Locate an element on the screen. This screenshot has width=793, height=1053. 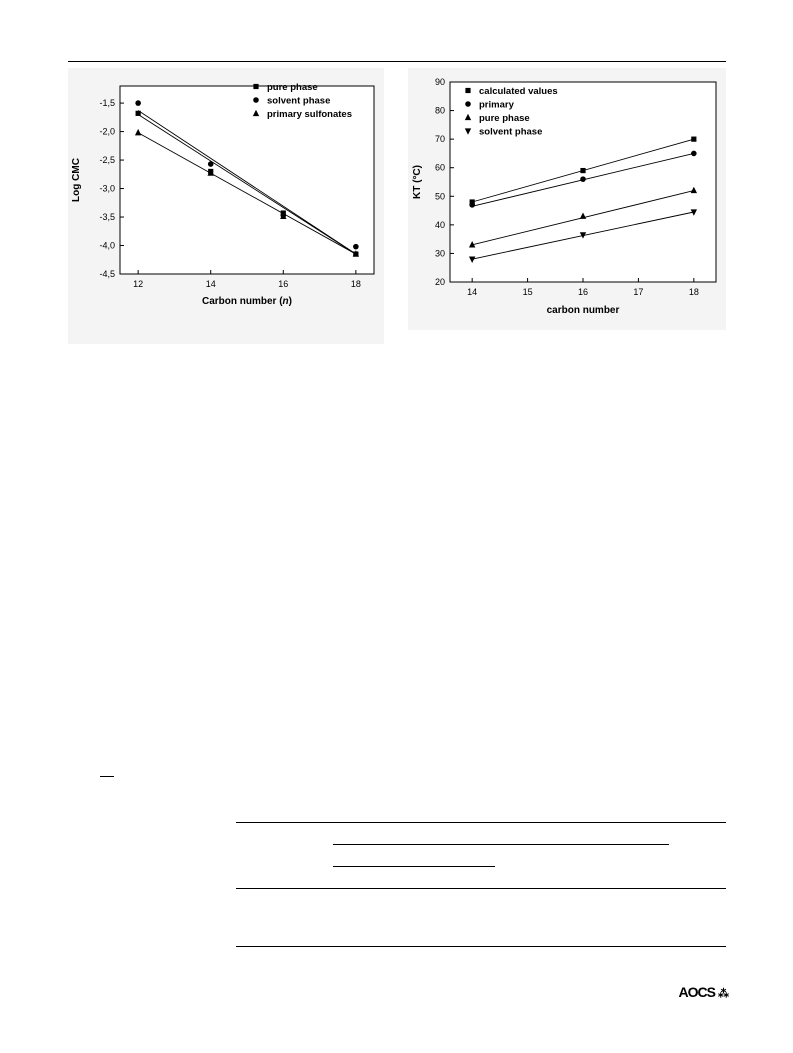
x-axis-title: carbon number is located at coordinates (583, 310).